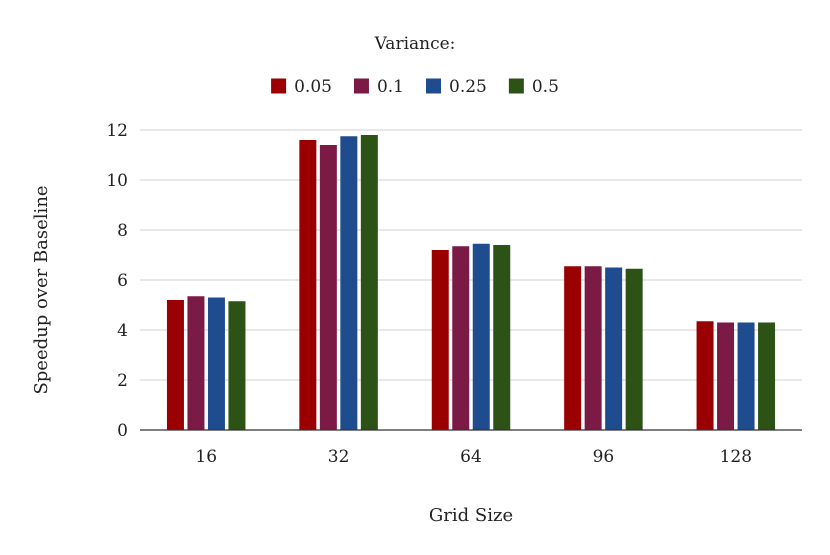 This screenshot has width=830, height=555. I want to click on bar-16-0.05, so click(175, 365).